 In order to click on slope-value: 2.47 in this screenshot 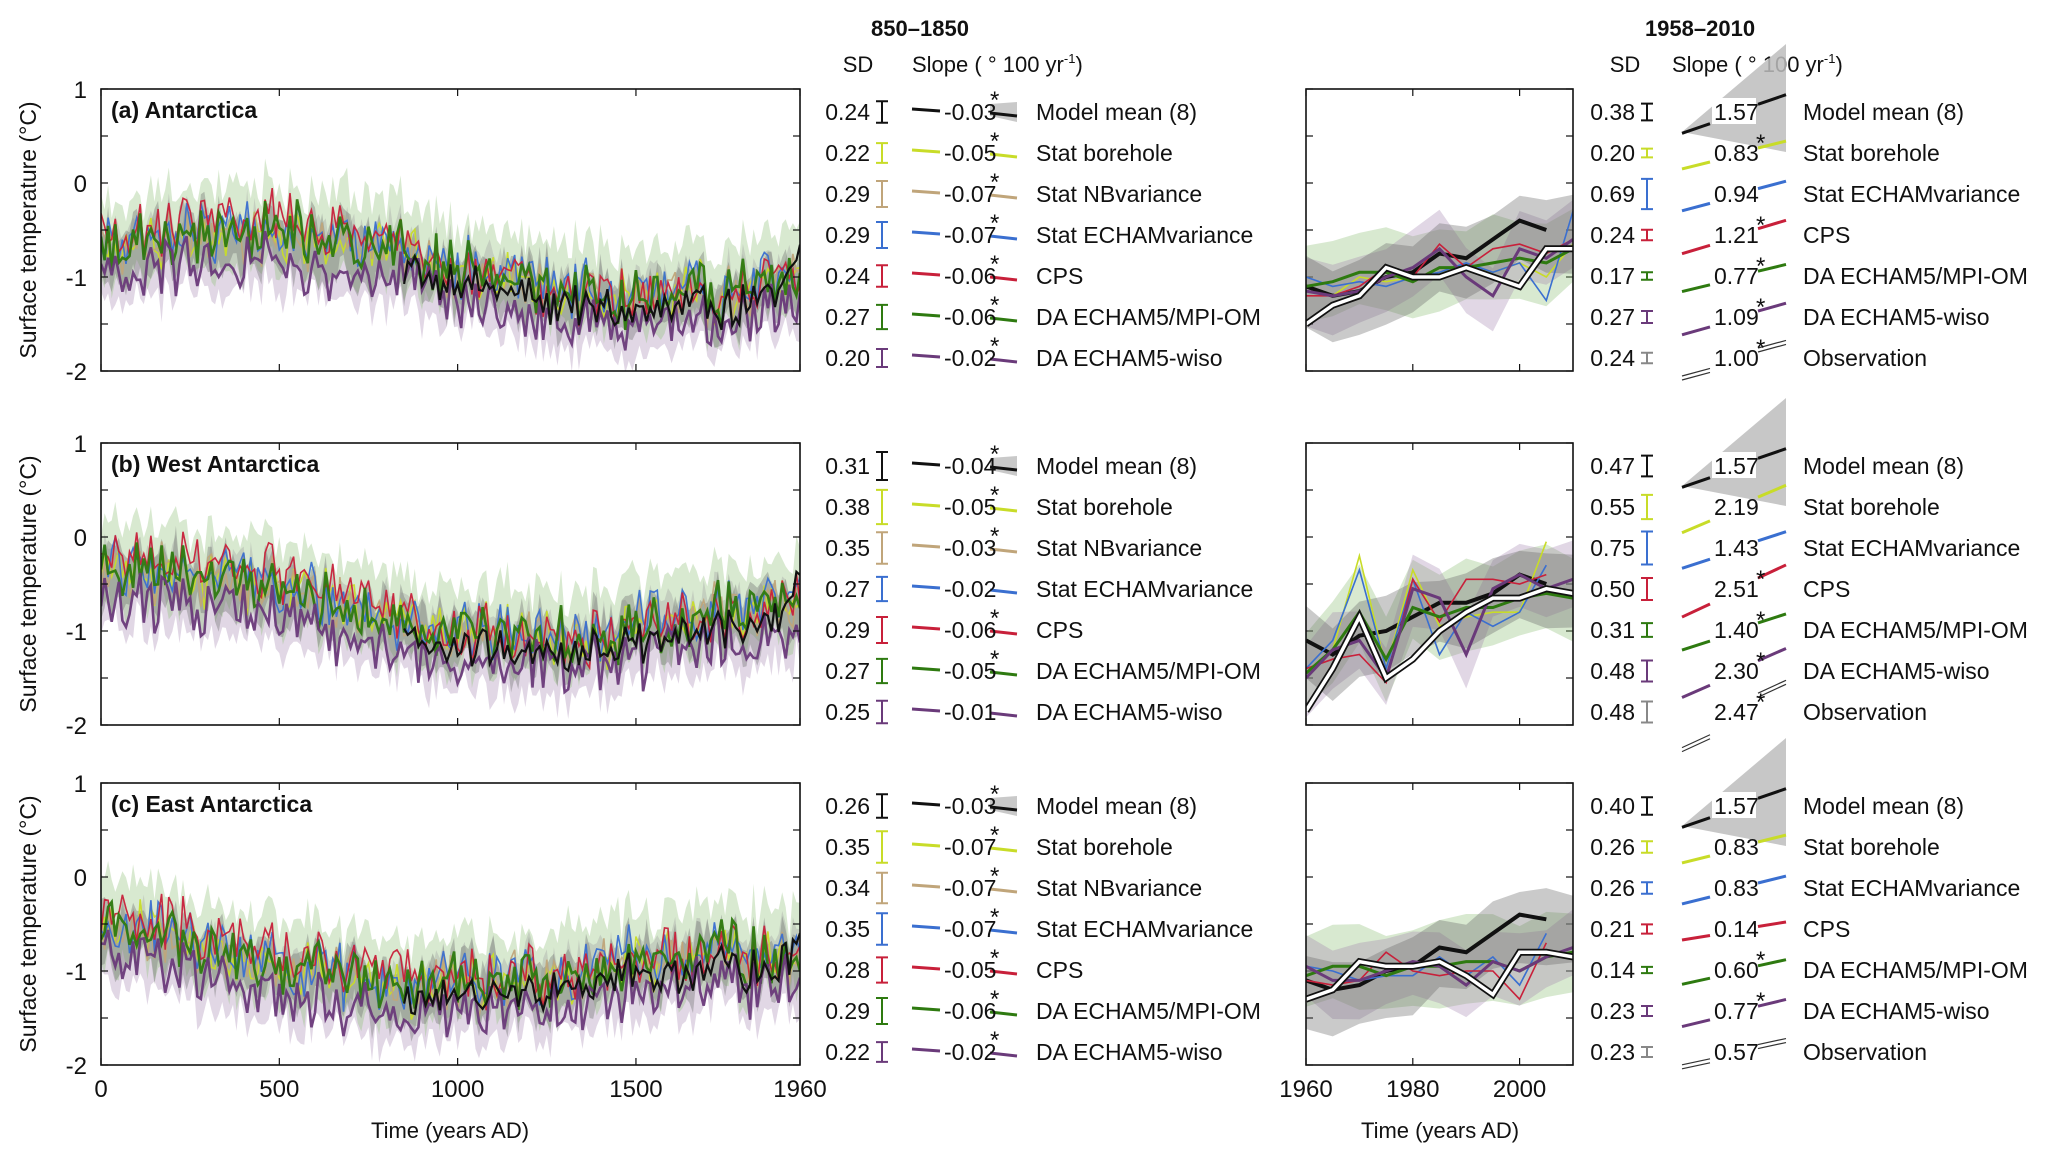, I will do `click(1736, 712)`.